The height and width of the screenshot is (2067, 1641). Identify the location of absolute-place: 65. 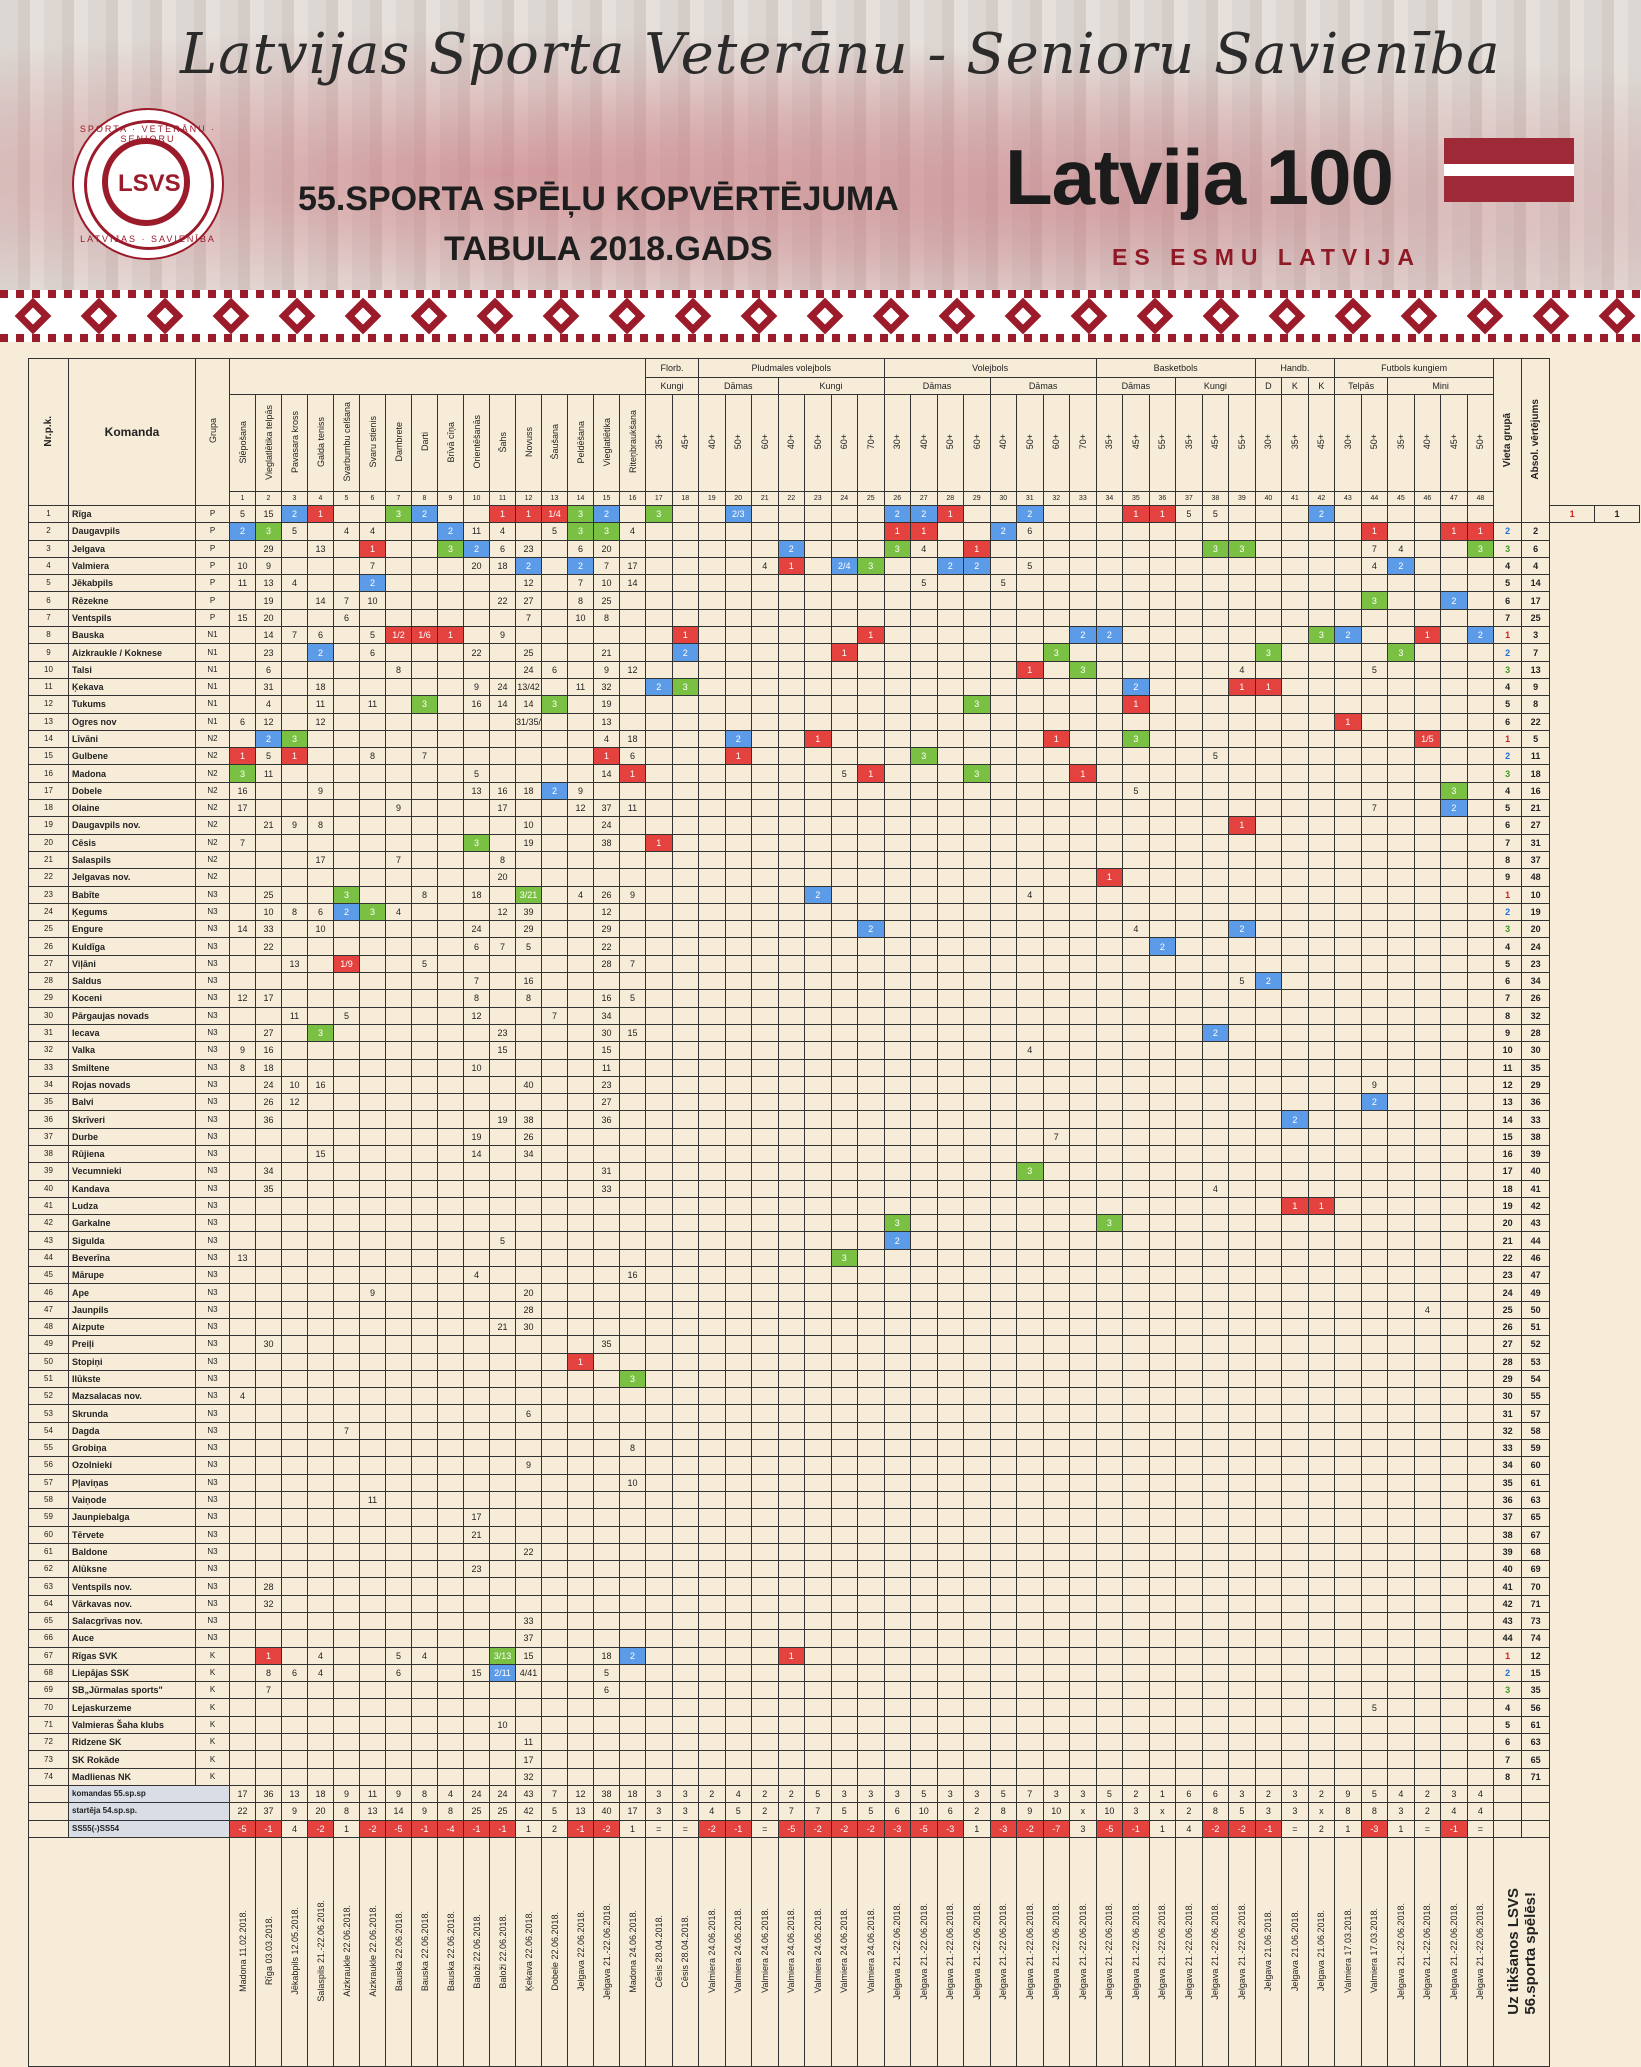
(1536, 1517).